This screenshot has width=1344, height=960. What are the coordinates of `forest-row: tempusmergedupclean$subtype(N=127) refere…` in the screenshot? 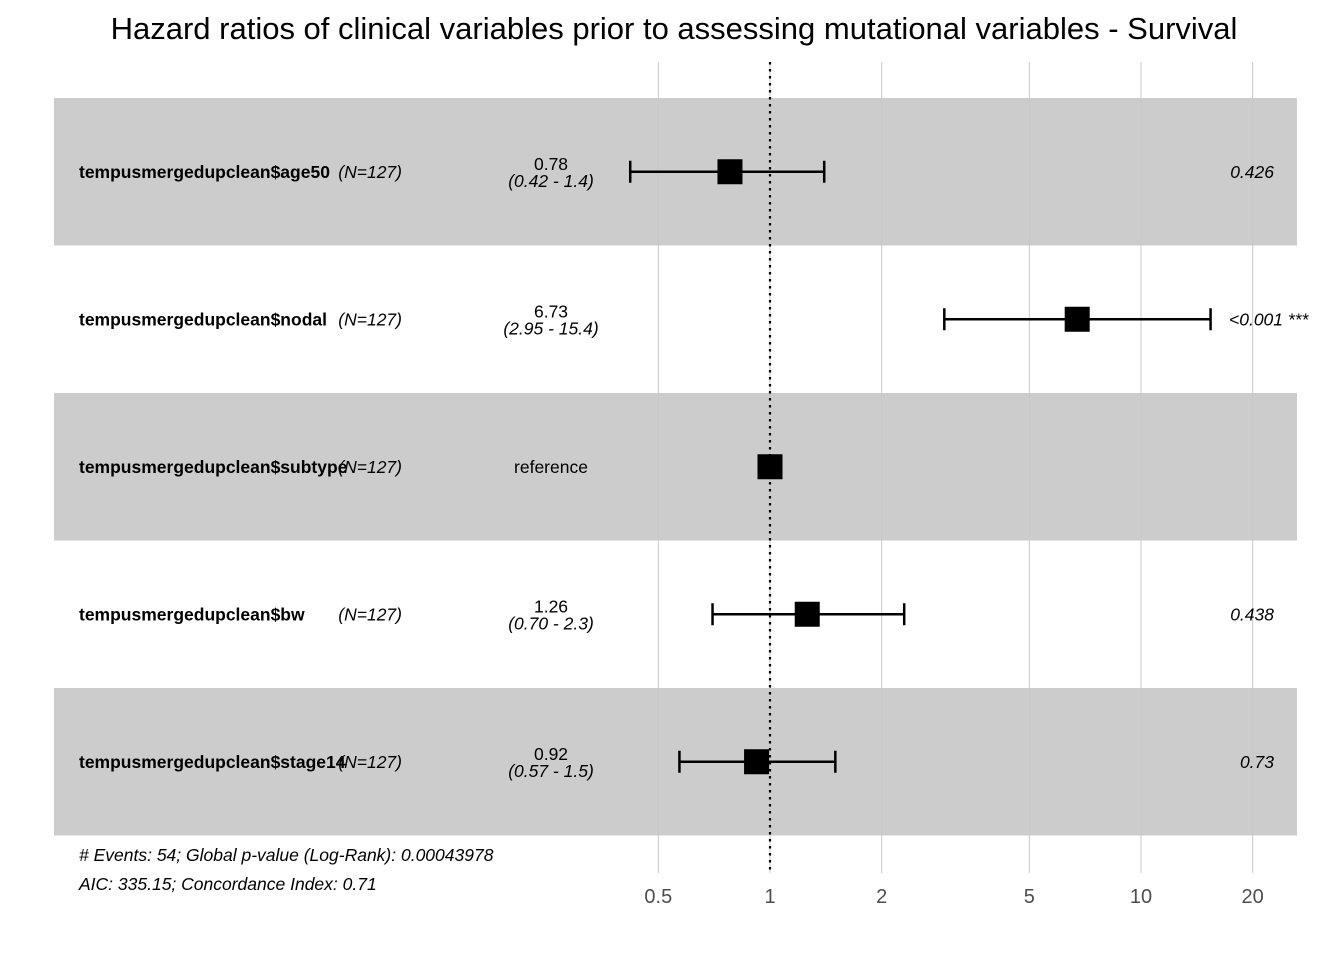 It's located at (431, 467).